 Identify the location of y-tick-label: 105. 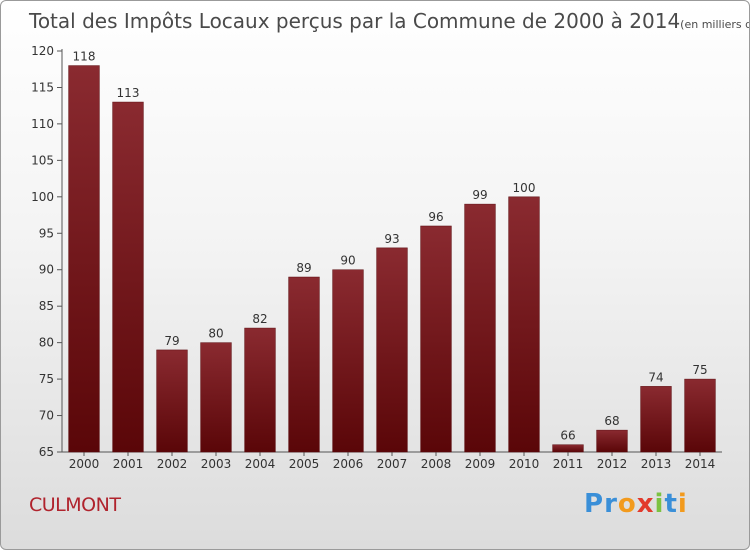
(42, 160).